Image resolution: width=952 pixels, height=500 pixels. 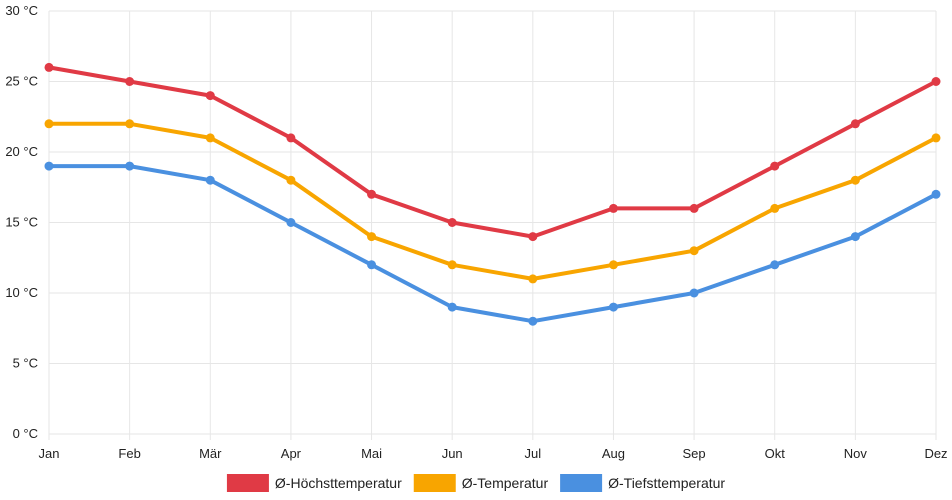 I want to click on x-tick-label: Jul, so click(x=533, y=453).